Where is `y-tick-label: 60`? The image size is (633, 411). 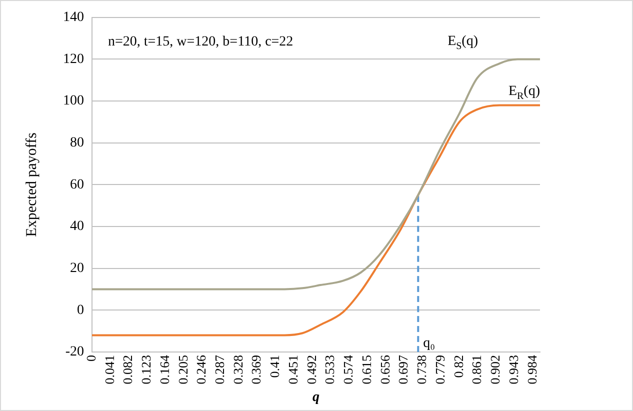 y-tick-label: 60 is located at coordinates (77, 184).